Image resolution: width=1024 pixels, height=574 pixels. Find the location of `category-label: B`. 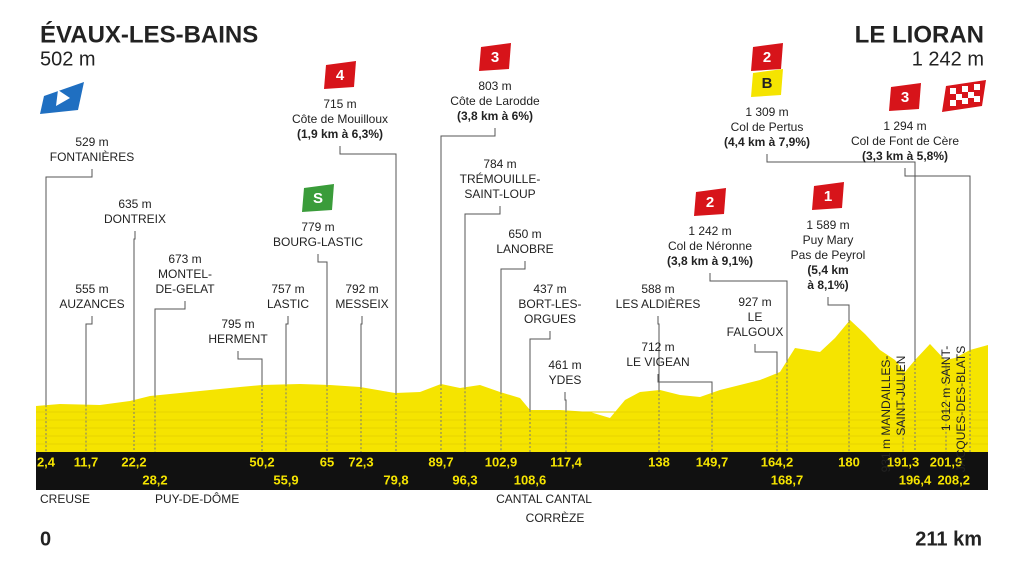

category-label: B is located at coordinates (767, 83).